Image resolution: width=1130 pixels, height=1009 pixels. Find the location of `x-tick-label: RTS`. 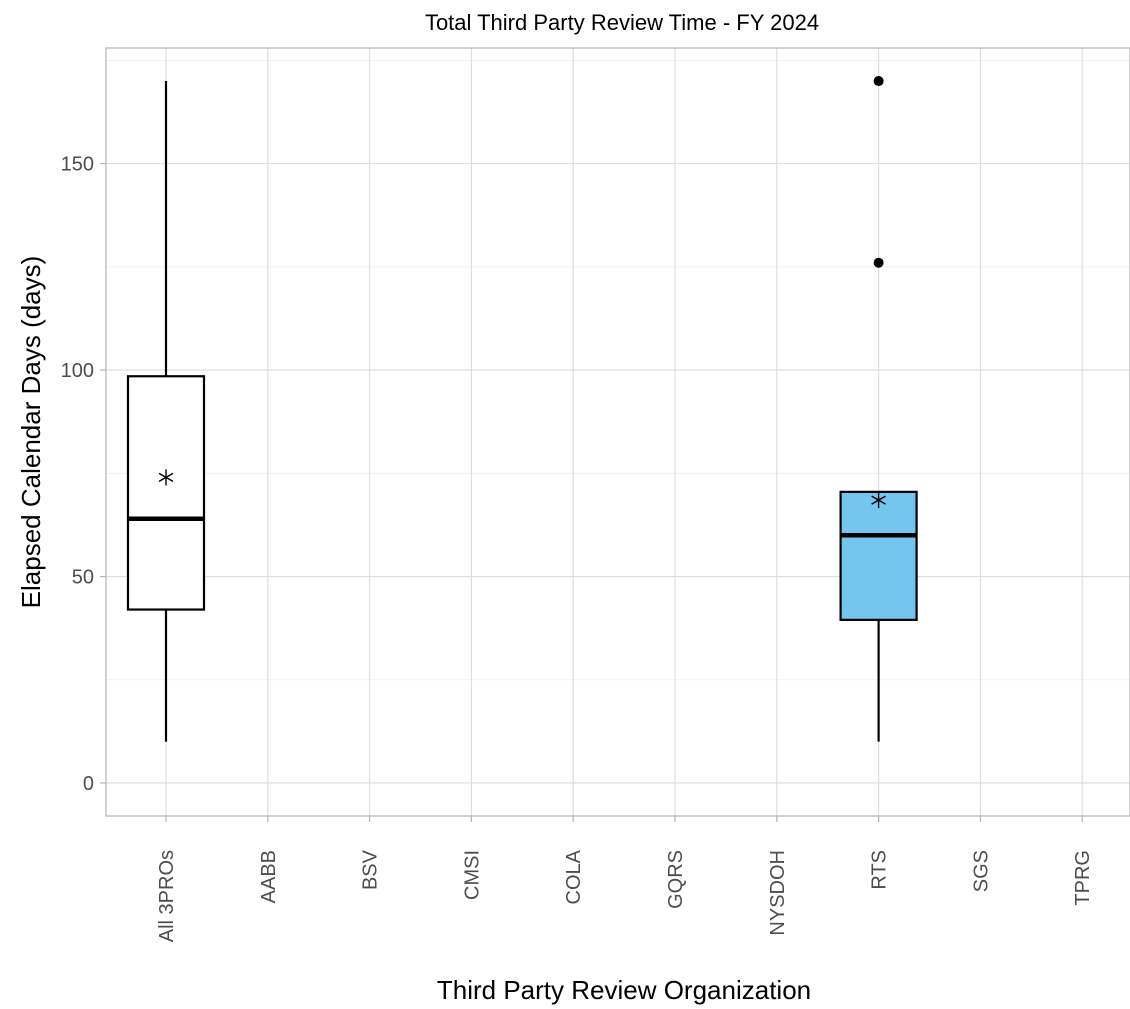

x-tick-label: RTS is located at coordinates (880, 870).